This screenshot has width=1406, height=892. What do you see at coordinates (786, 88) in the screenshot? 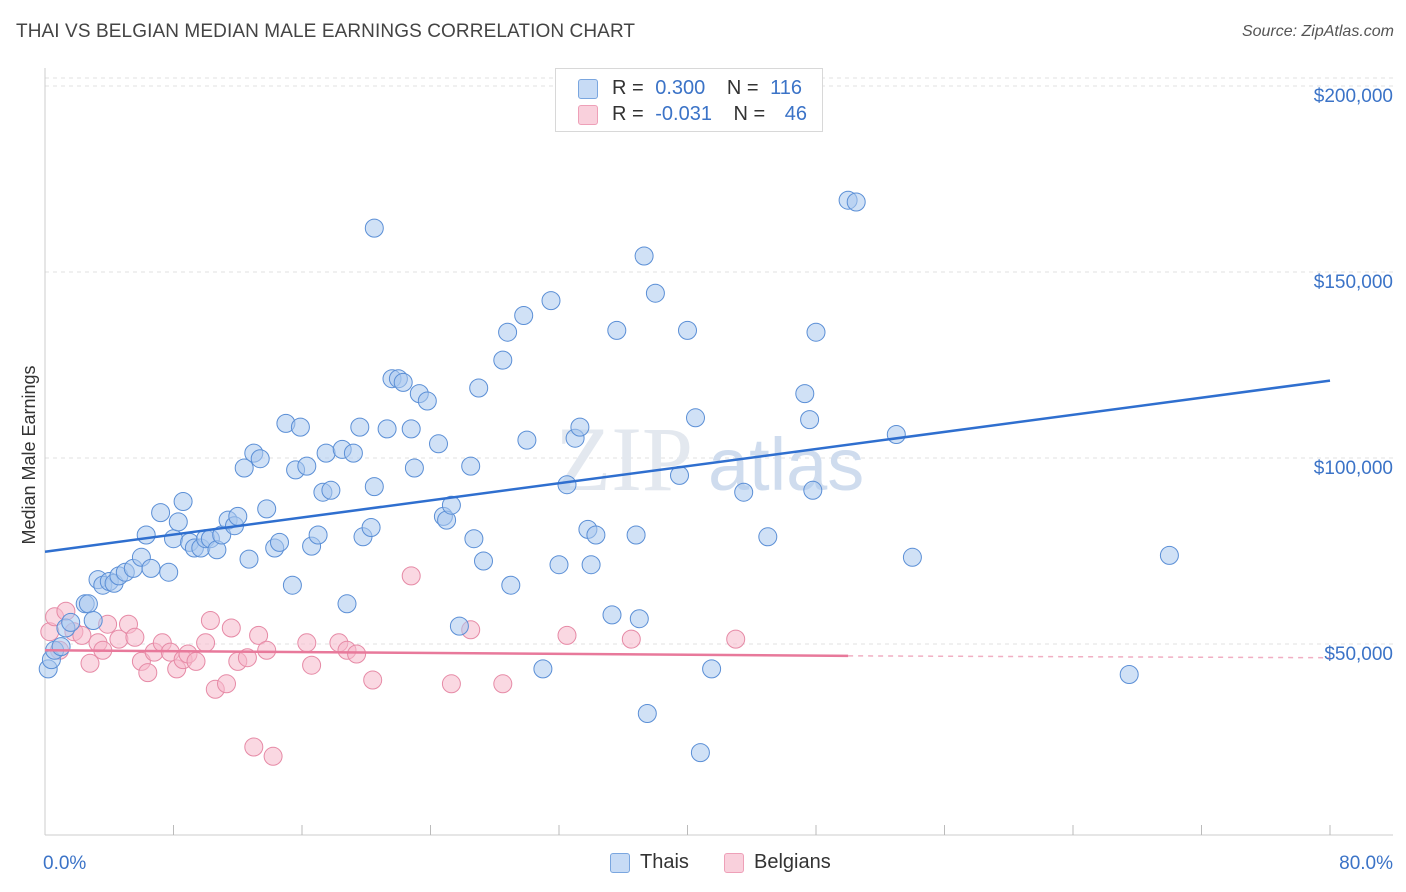
I see `legend-n-value: 116` at bounding box center [786, 88].